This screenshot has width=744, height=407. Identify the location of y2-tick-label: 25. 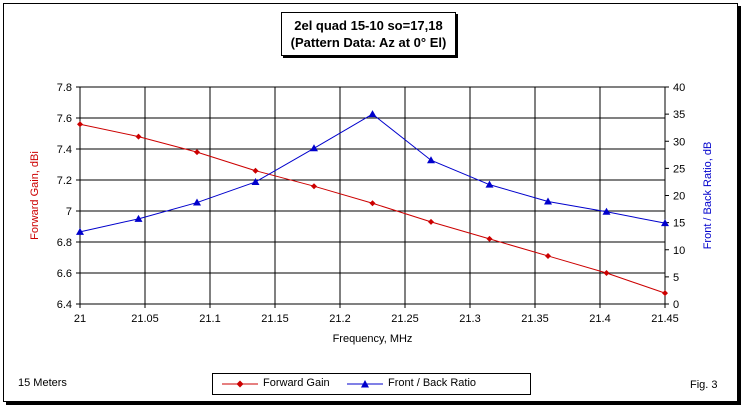
(679, 169).